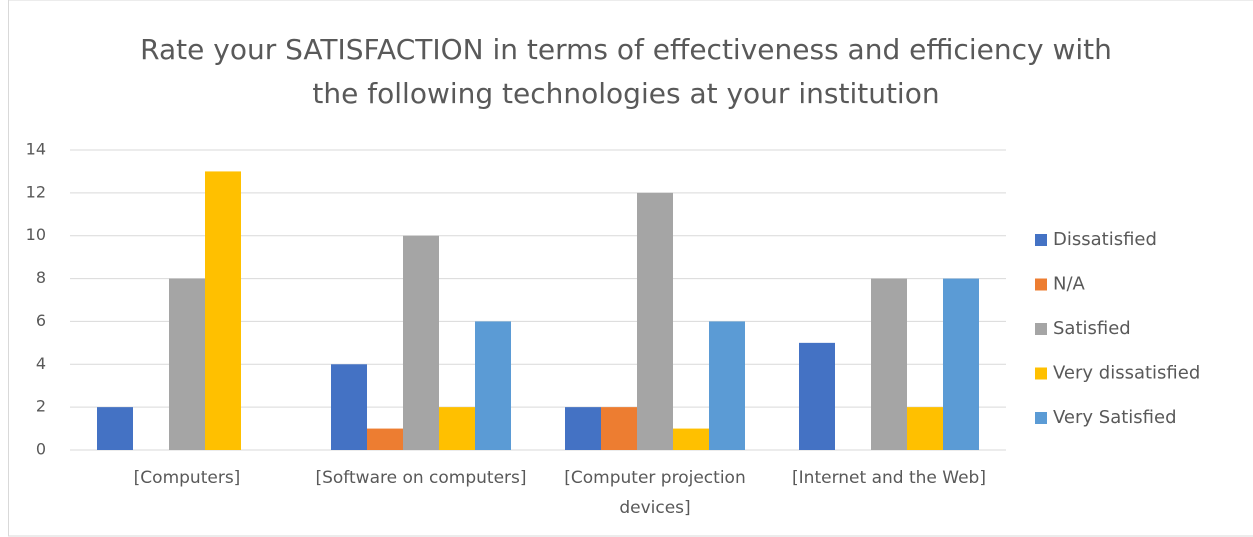  Describe the element at coordinates (655, 493) in the screenshot. I see `x-tick-label: [Computer projection devices]` at that location.